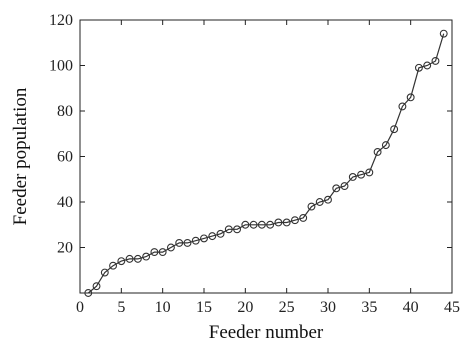  What do you see at coordinates (287, 307) in the screenshot?
I see `x-tick-label: 25` at bounding box center [287, 307].